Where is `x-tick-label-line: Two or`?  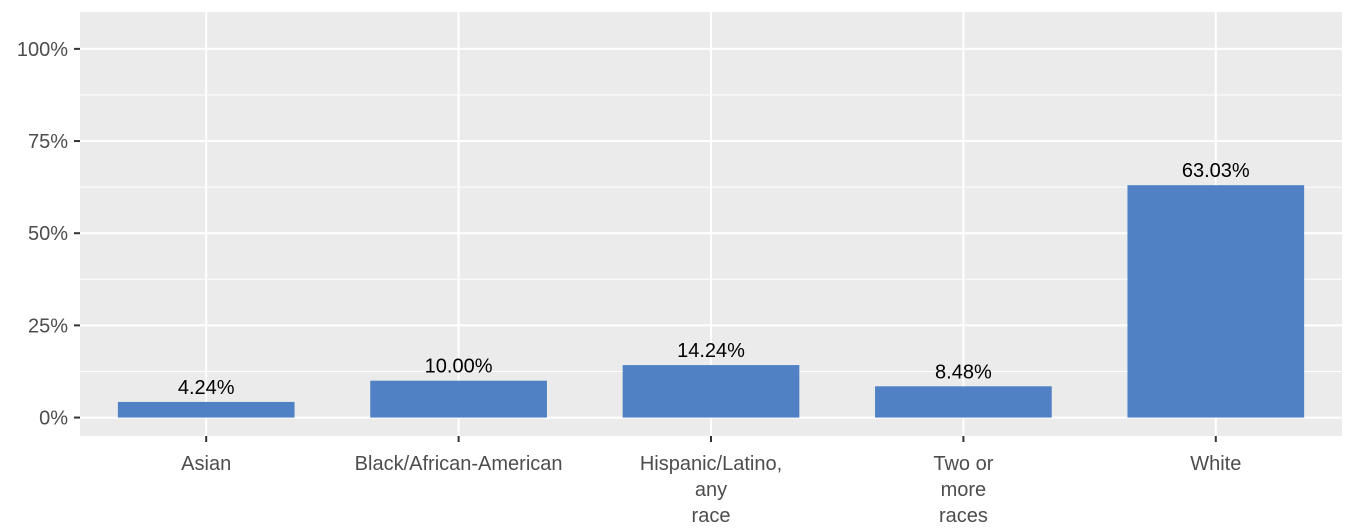 x-tick-label-line: Two or is located at coordinates (963, 464).